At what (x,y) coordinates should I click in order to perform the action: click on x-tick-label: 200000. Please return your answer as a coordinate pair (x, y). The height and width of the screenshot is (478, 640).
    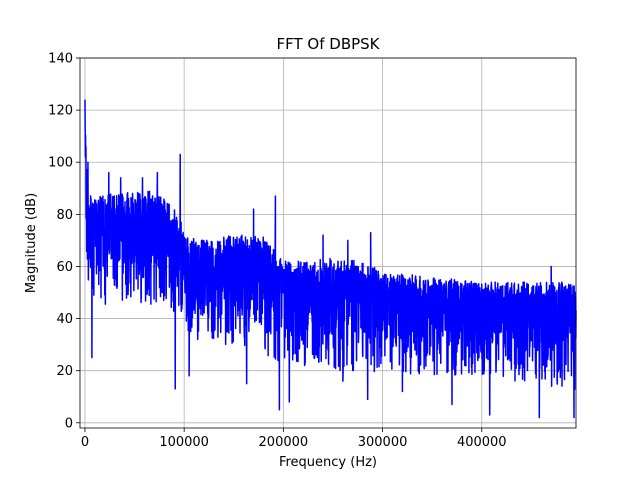
    Looking at the image, I should click on (284, 442).